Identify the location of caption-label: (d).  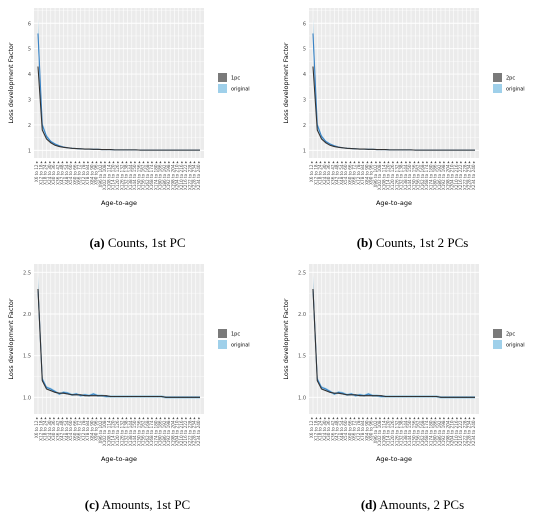
(368, 504).